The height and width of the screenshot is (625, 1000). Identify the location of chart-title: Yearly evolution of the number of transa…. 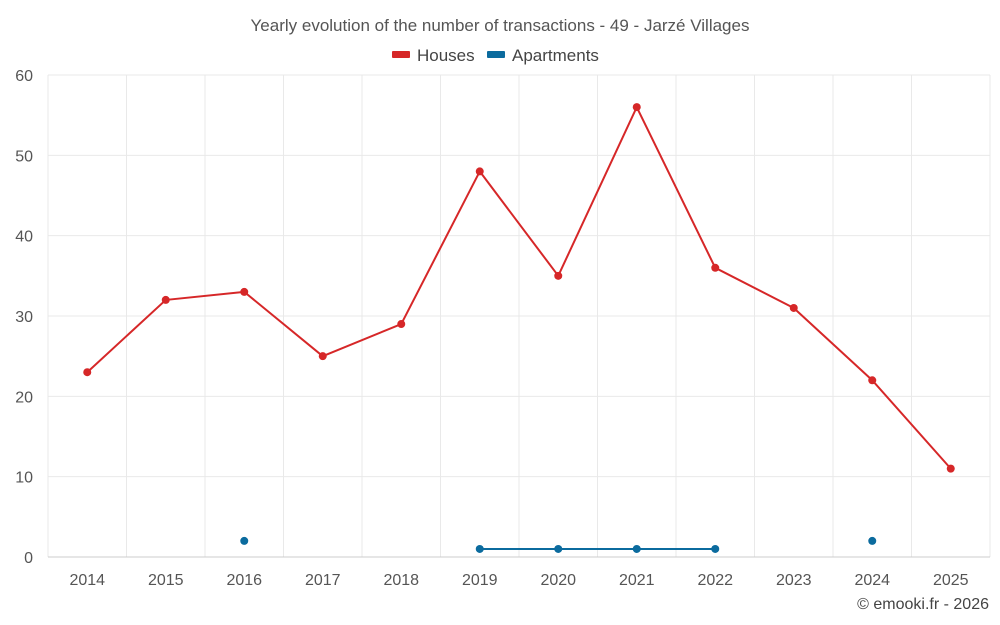
(500, 25).